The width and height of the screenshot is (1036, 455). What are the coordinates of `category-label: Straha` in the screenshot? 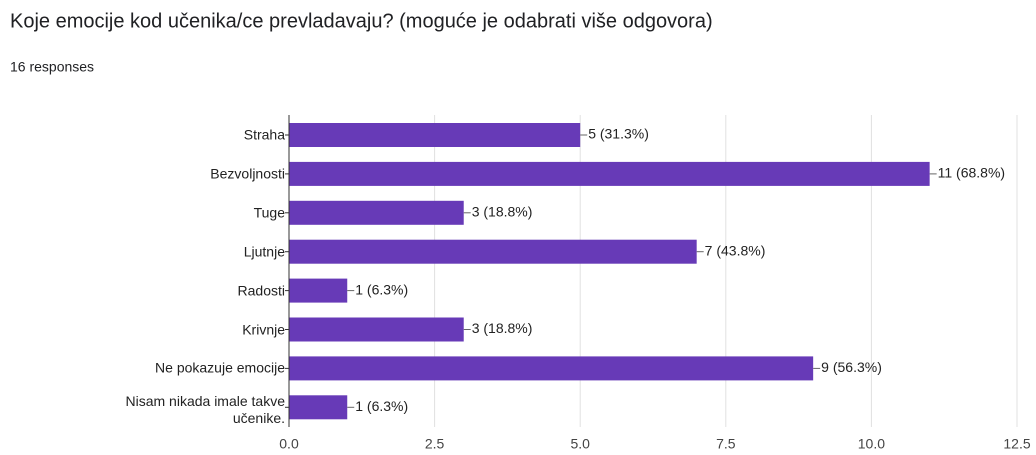 It's located at (264, 134).